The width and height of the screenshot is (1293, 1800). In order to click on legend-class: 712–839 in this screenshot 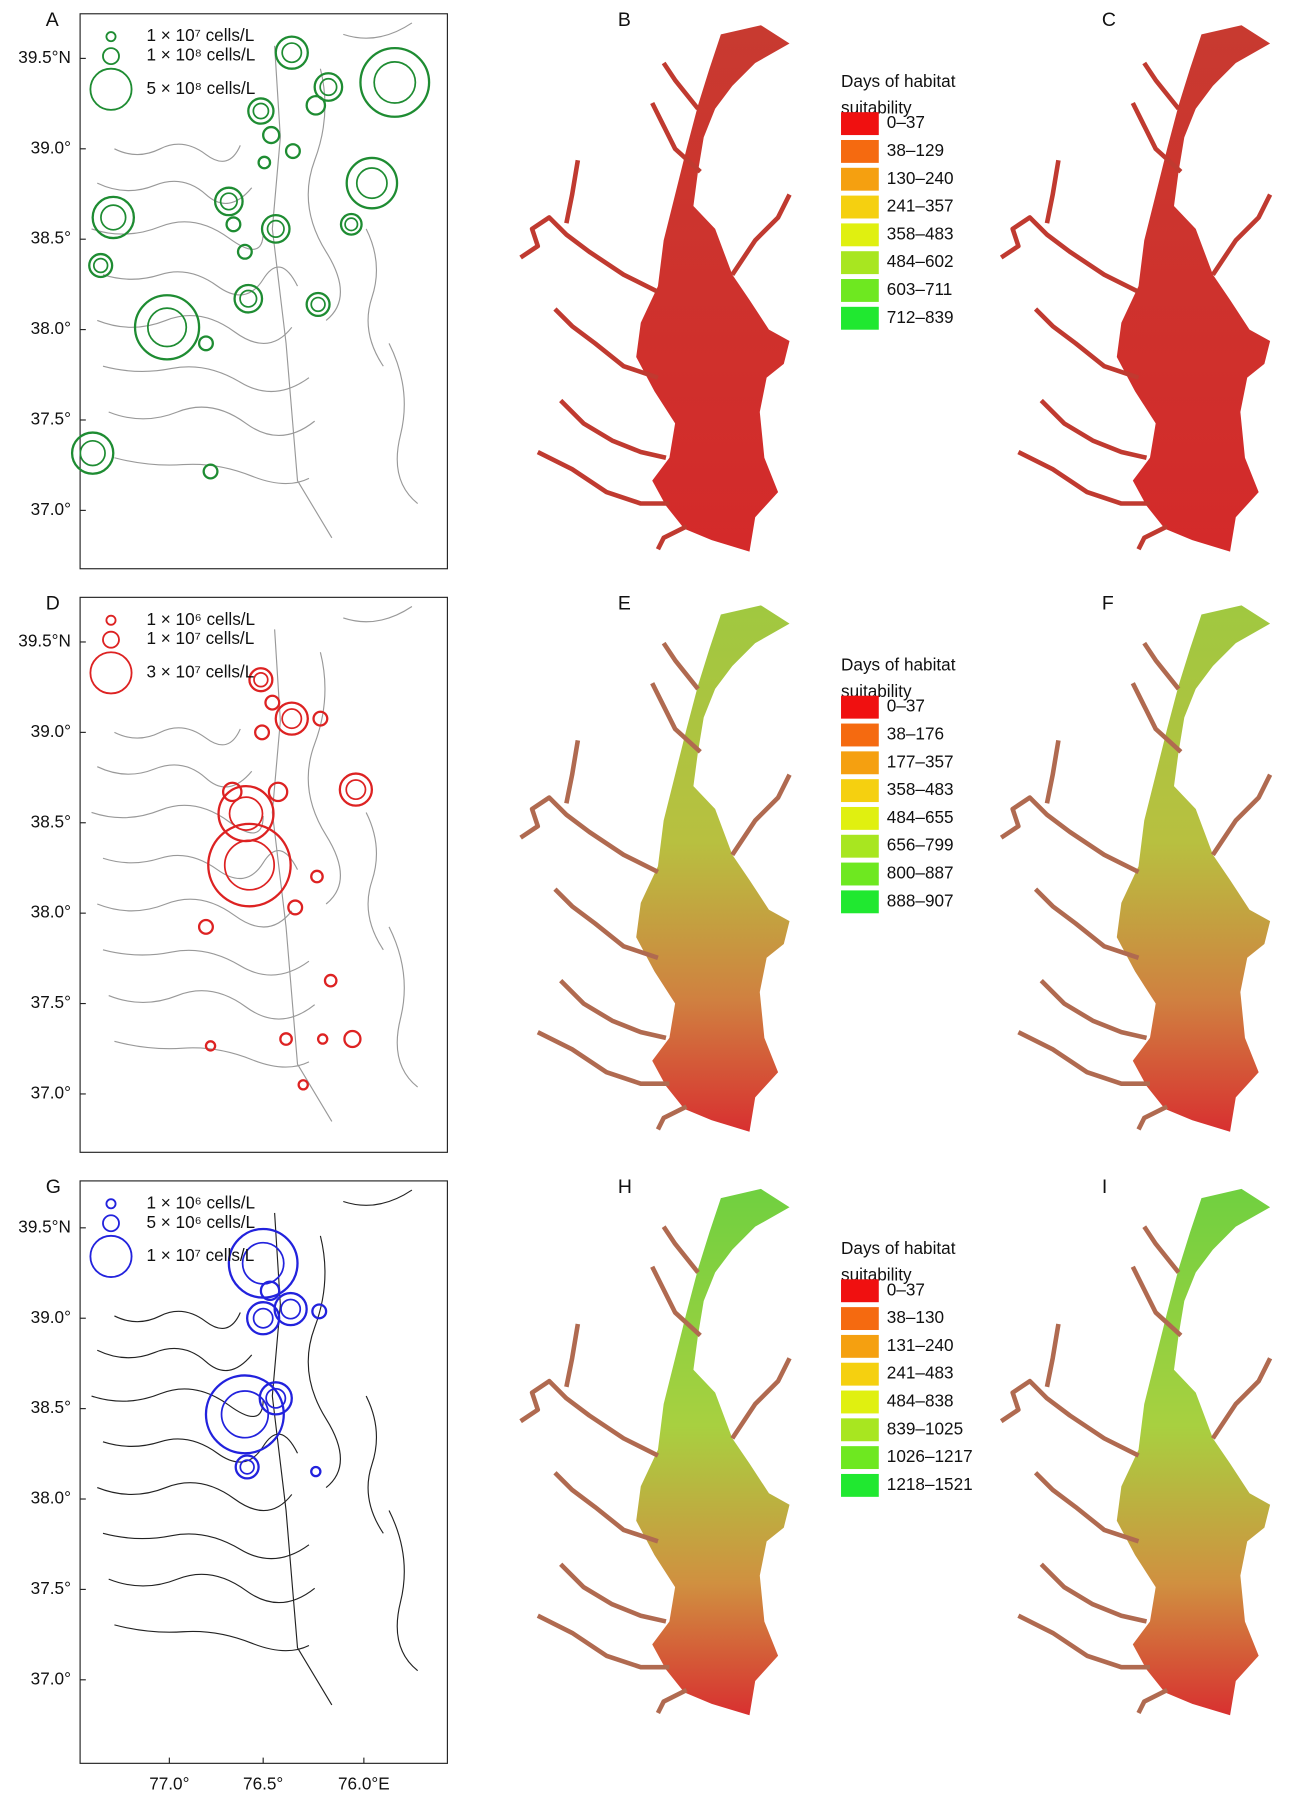, I will do `click(920, 317)`.